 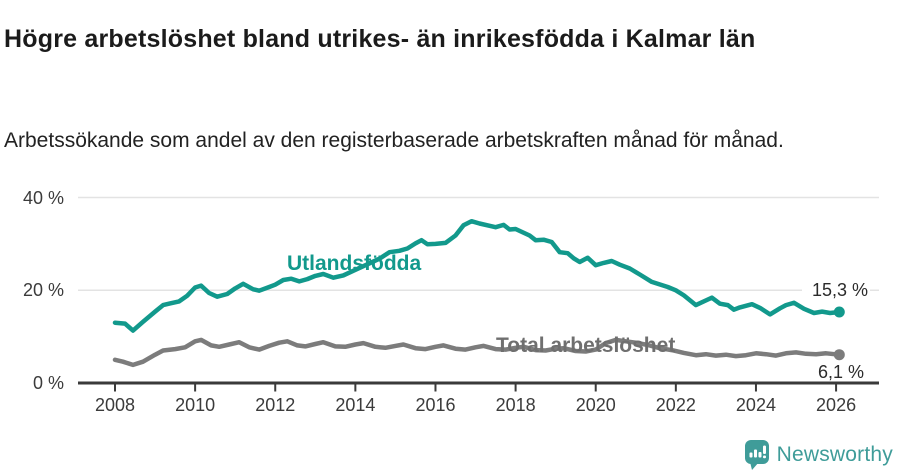 I want to click on newsworthy-chart-bubble-icon, so click(x=757, y=455).